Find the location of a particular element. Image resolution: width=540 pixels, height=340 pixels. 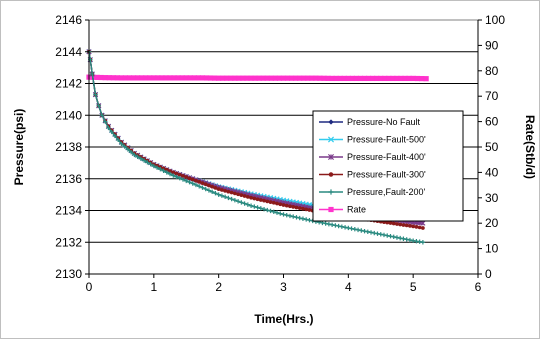

y2-tick-label: 0 is located at coordinates (488, 274).